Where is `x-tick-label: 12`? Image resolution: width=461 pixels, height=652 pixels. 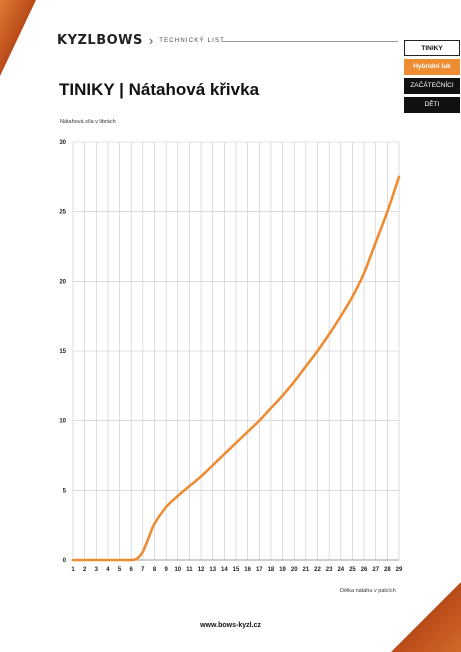 x-tick-label: 12 is located at coordinates (201, 570).